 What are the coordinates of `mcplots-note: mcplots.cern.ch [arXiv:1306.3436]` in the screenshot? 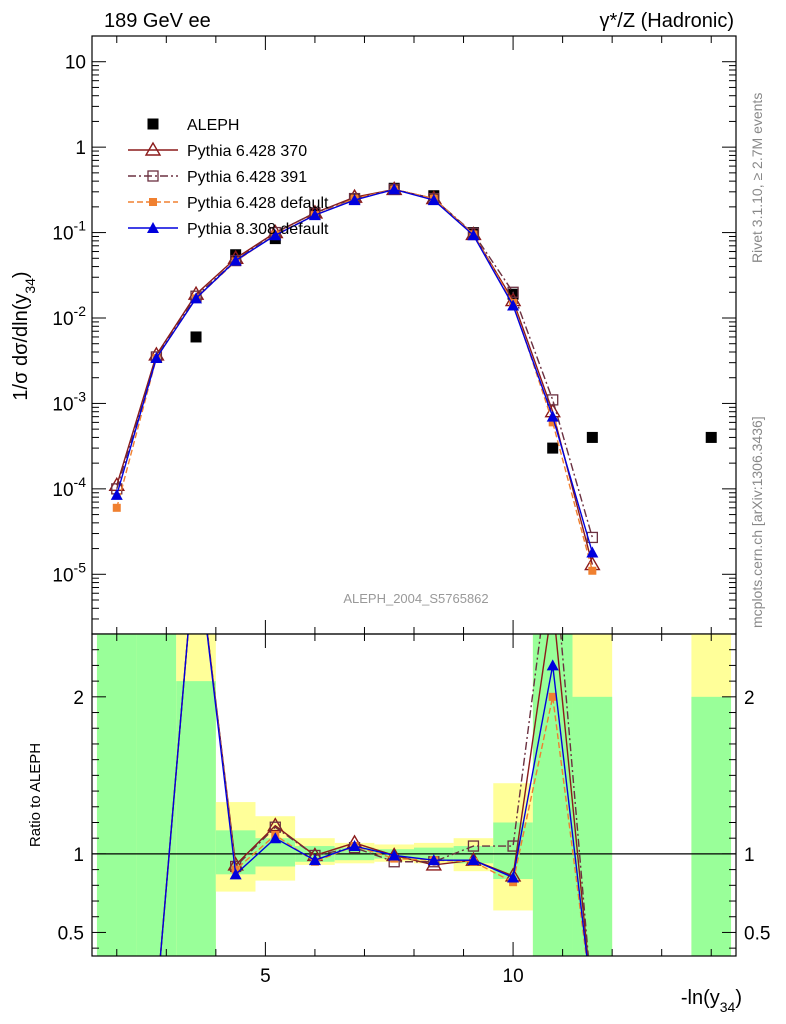 It's located at (757, 522).